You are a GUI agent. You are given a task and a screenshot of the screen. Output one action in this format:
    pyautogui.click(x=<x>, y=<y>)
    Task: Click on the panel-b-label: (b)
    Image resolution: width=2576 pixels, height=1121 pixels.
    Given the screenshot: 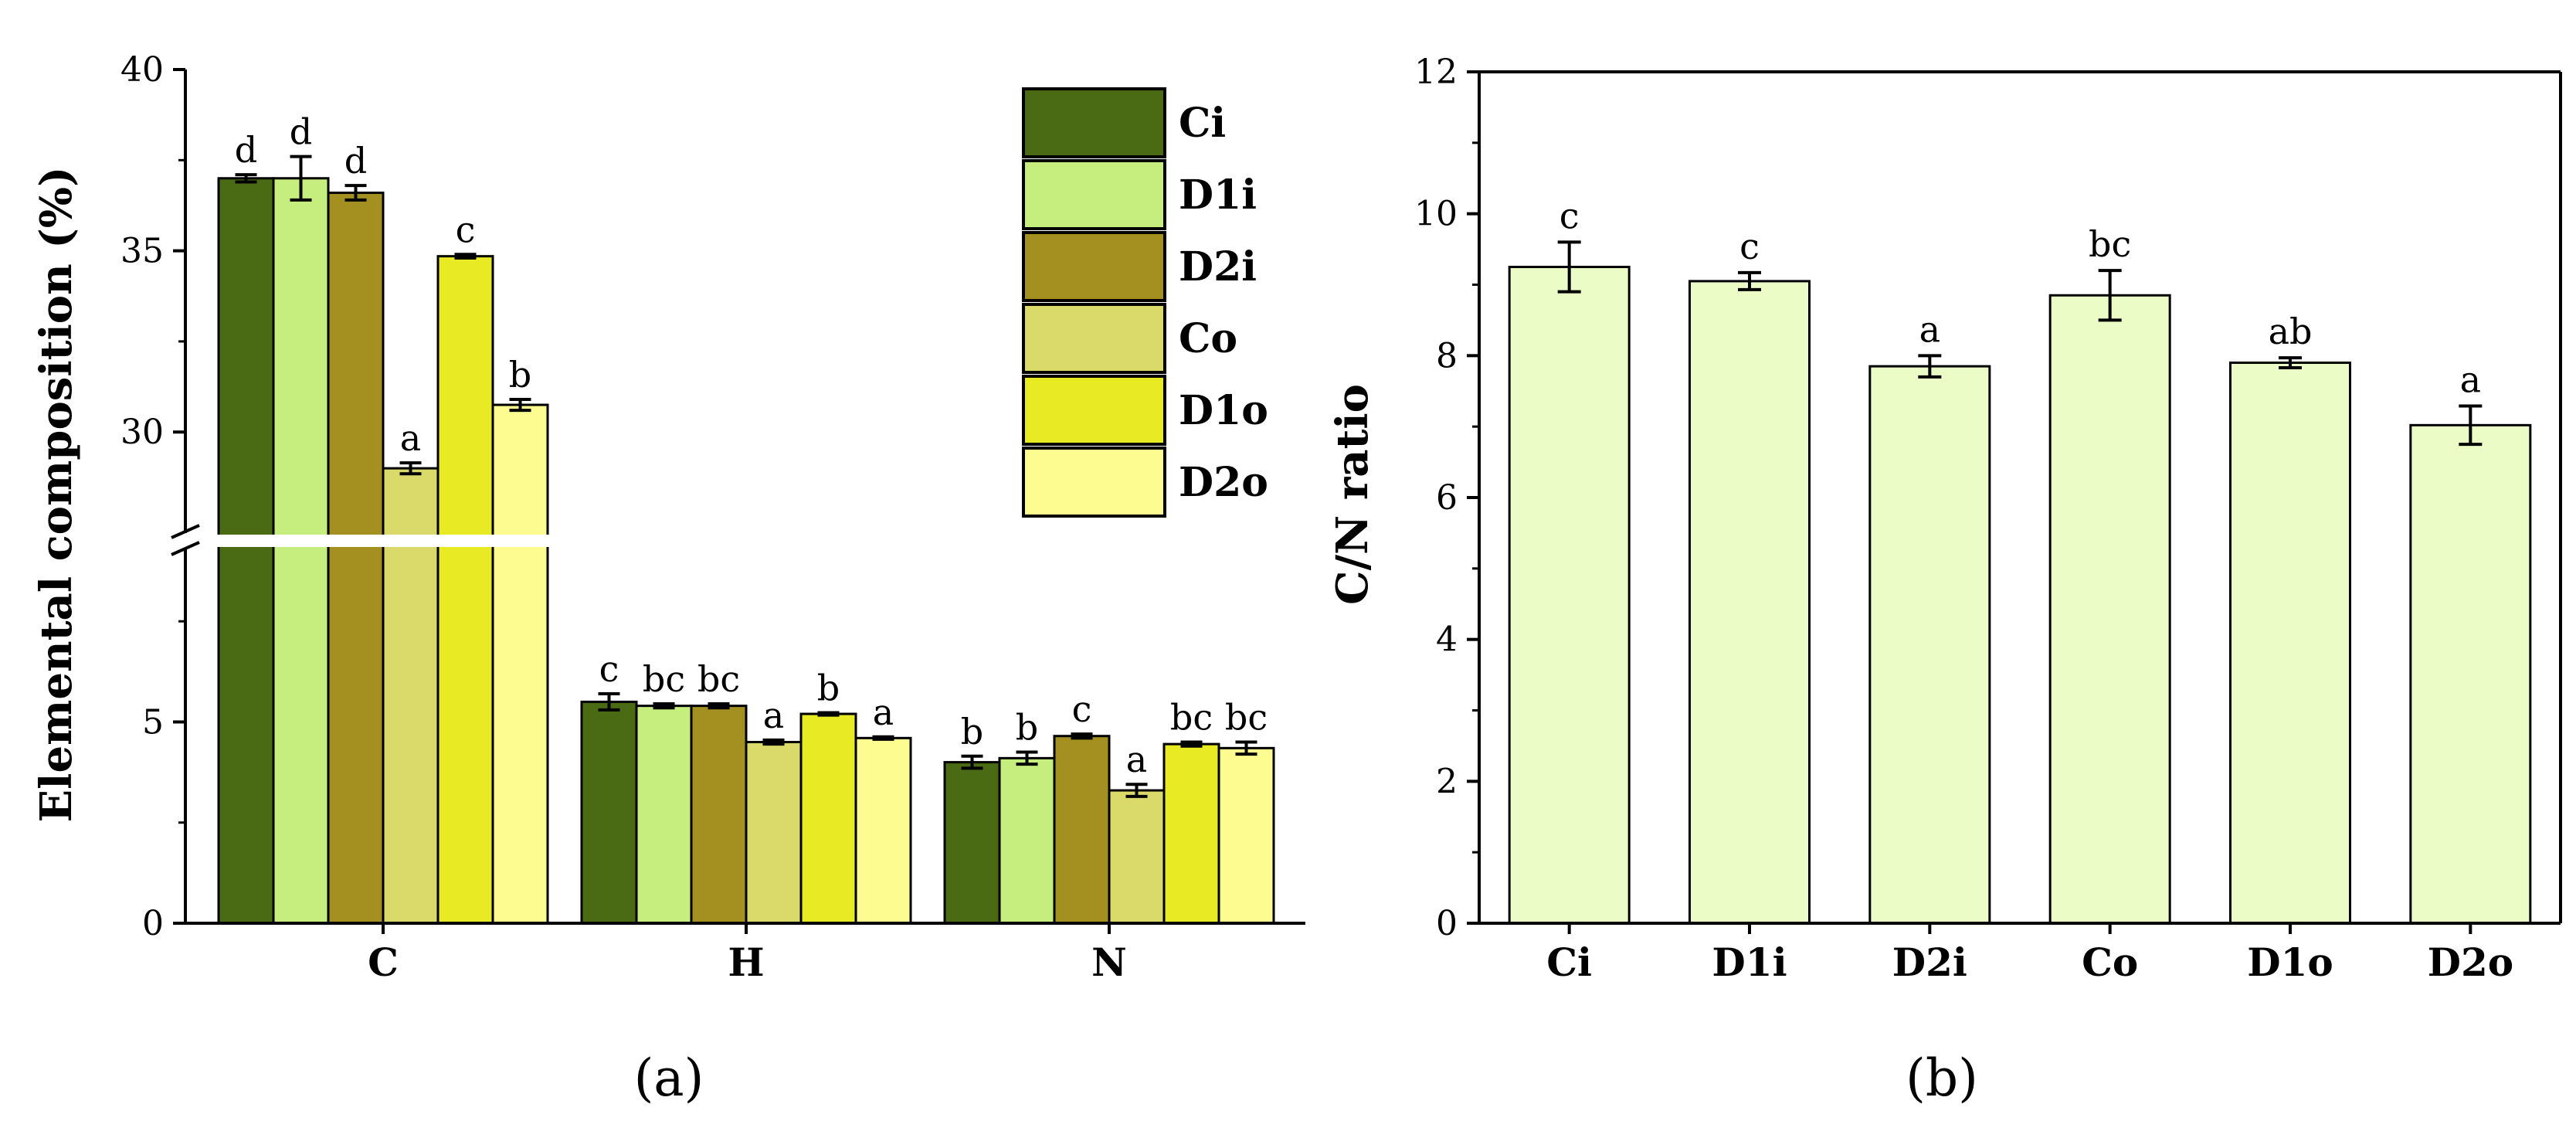 What is the action you would take?
    pyautogui.click(x=1942, y=1078)
    